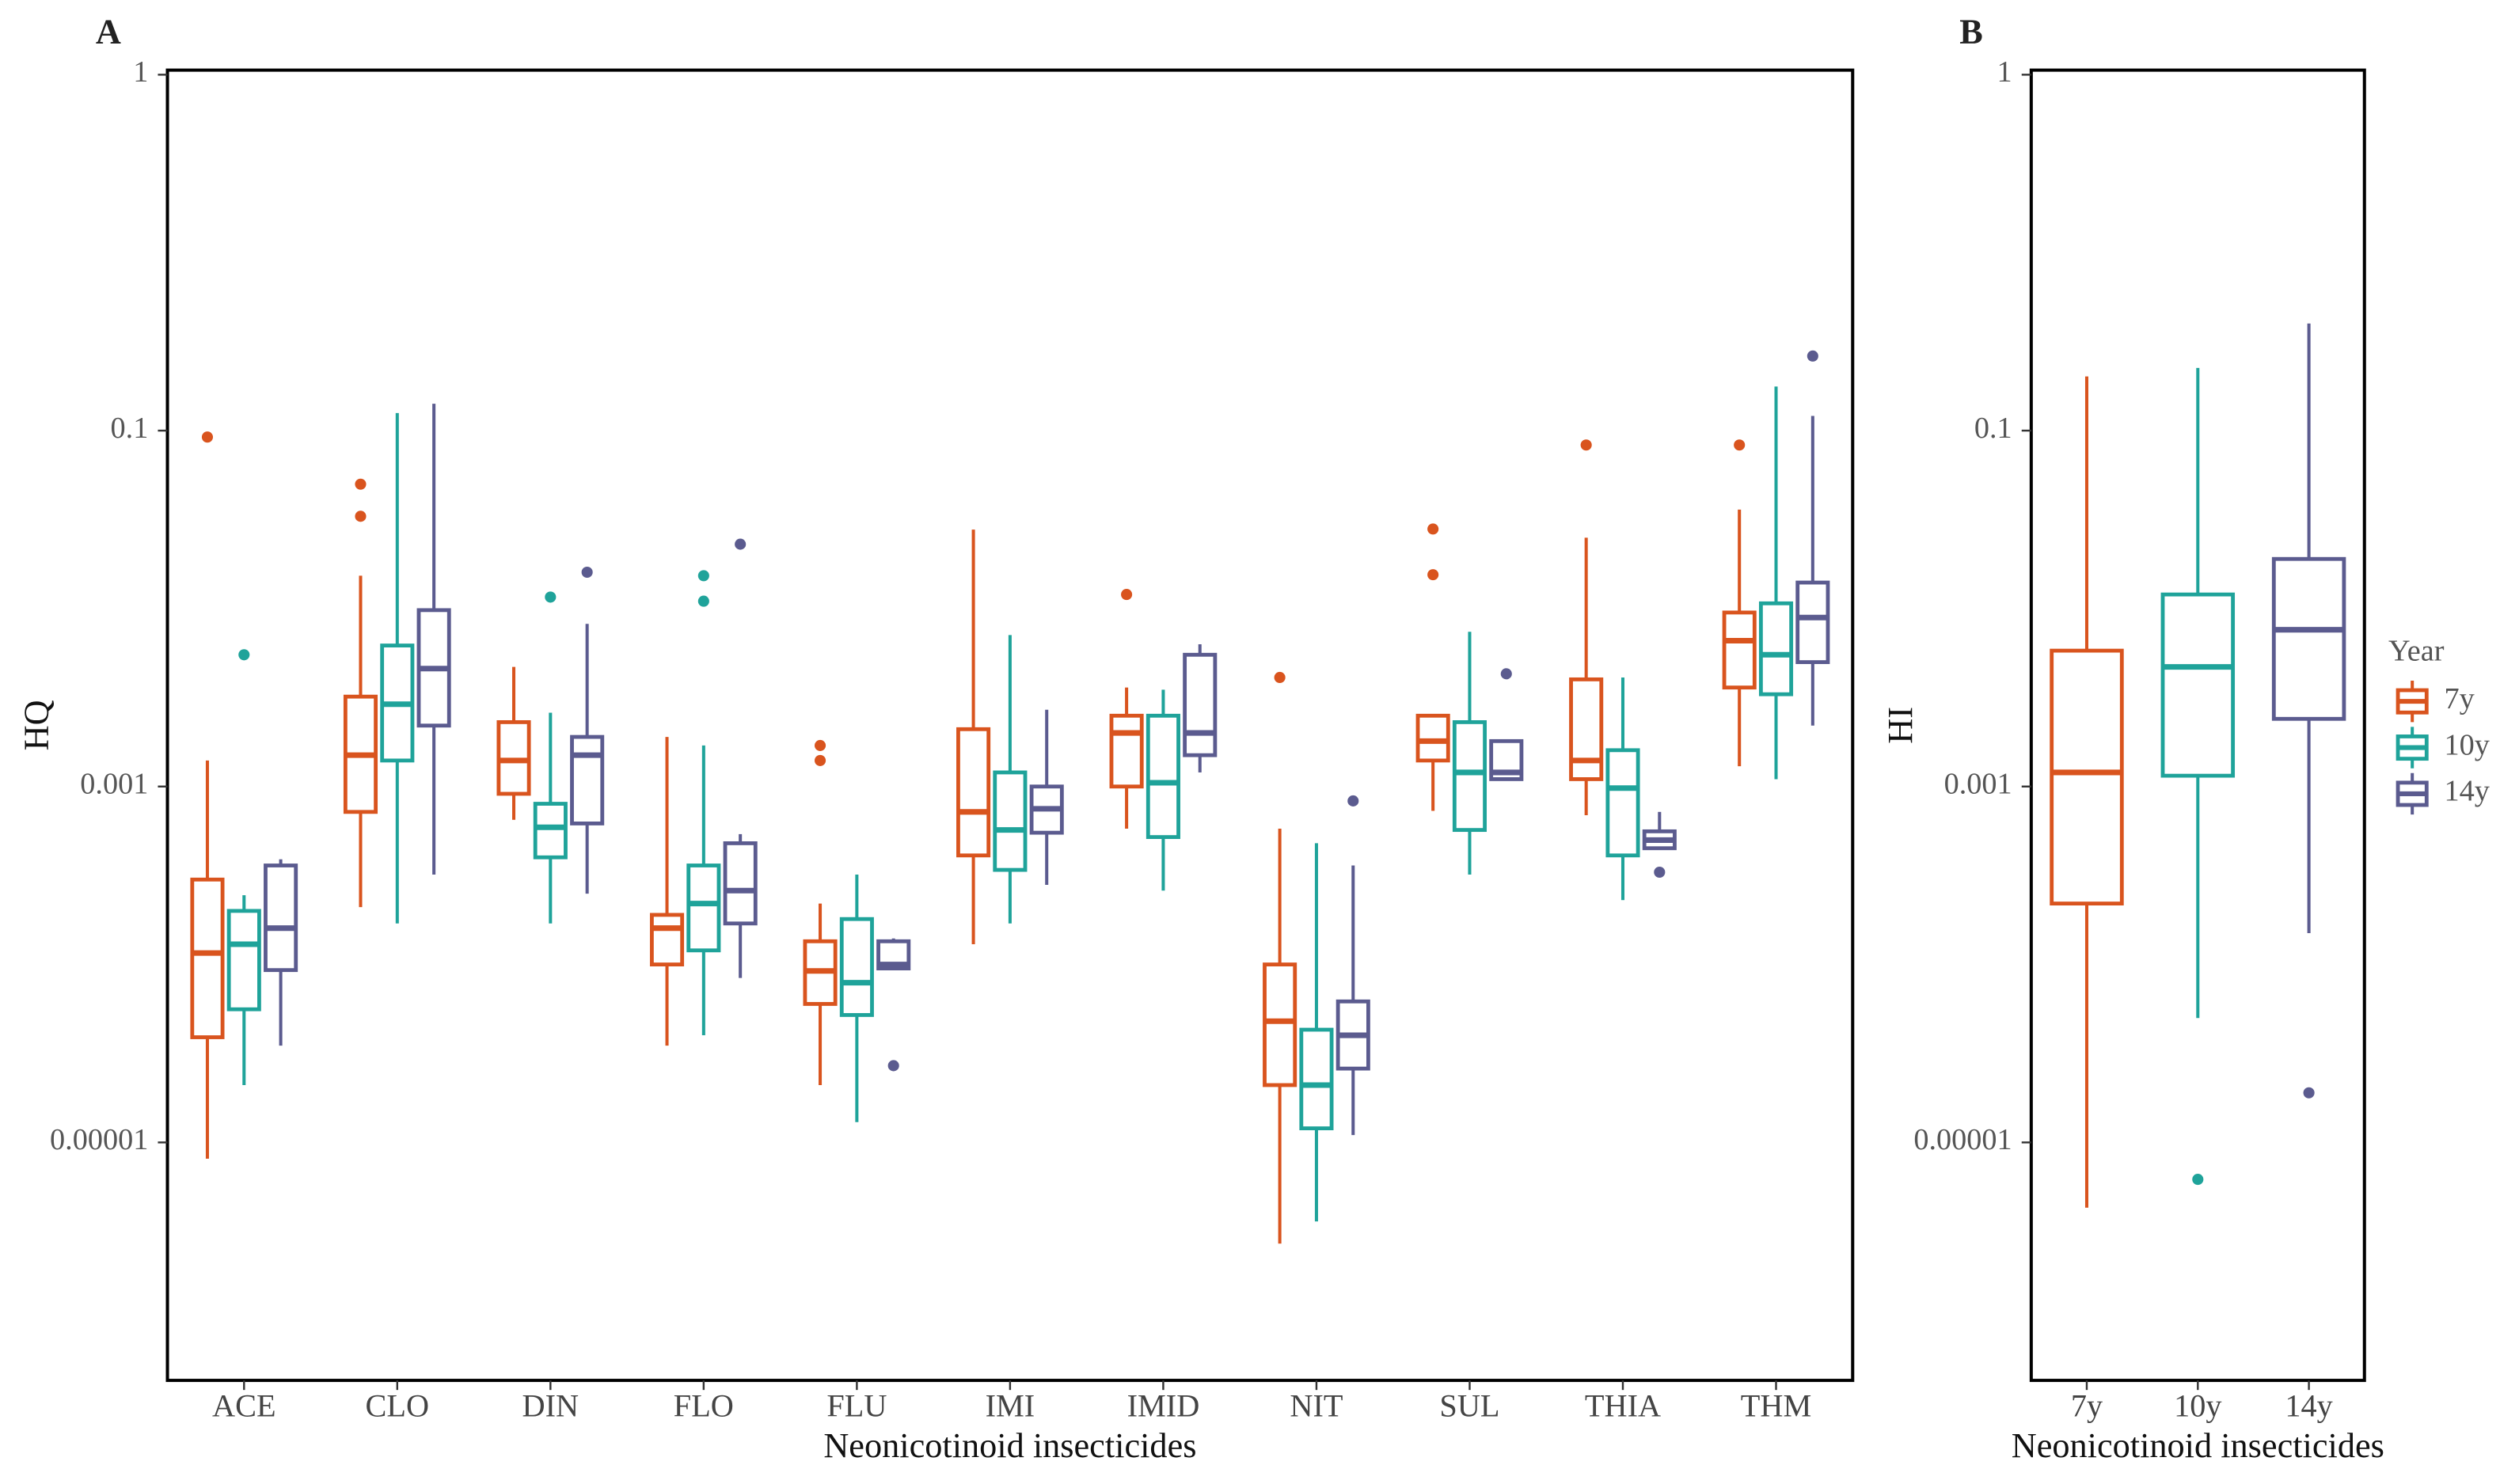 This screenshot has height=1484, width=2500. I want to click on x-tick-label: CLO, so click(398, 1406).